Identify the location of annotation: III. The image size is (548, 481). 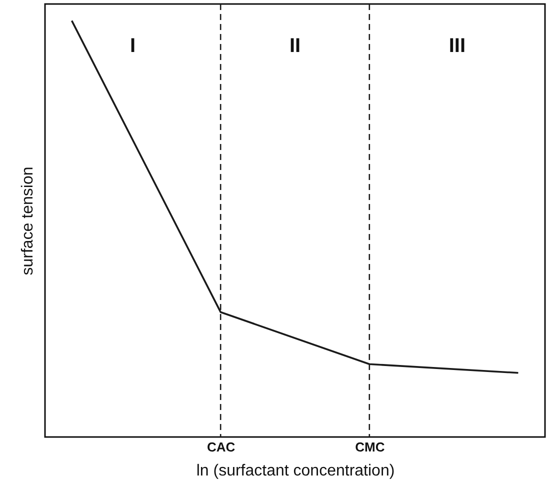
(457, 46).